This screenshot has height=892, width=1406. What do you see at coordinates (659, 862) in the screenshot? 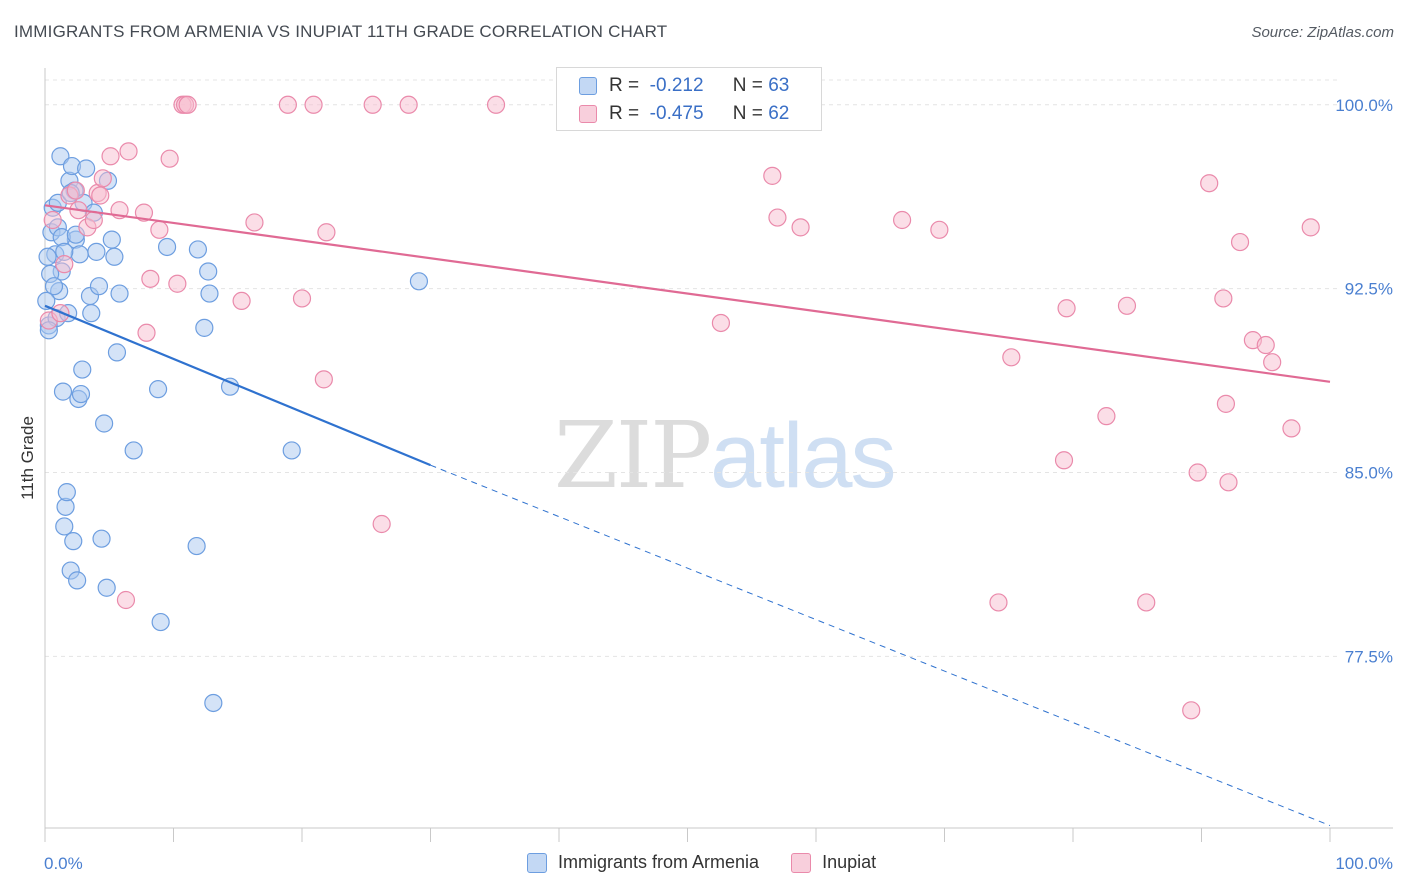
I see `legend-label-armenia: Immigrants from Armenia` at bounding box center [659, 862].